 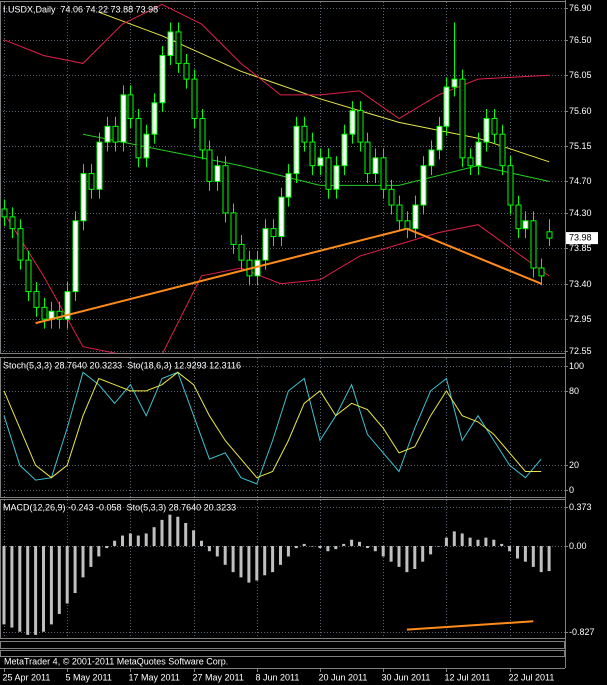 I want to click on y-tick-label: 0.00, so click(x=578, y=546).